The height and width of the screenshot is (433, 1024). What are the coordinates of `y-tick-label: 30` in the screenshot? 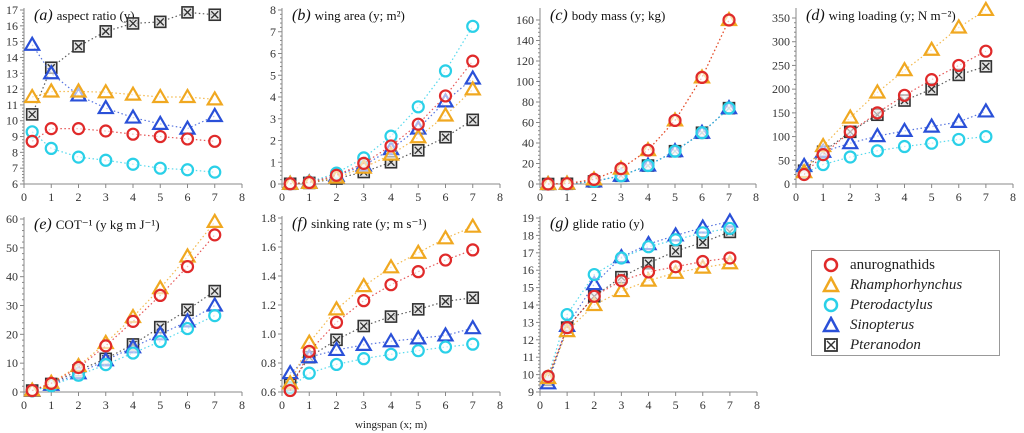 It's located at (12, 306).